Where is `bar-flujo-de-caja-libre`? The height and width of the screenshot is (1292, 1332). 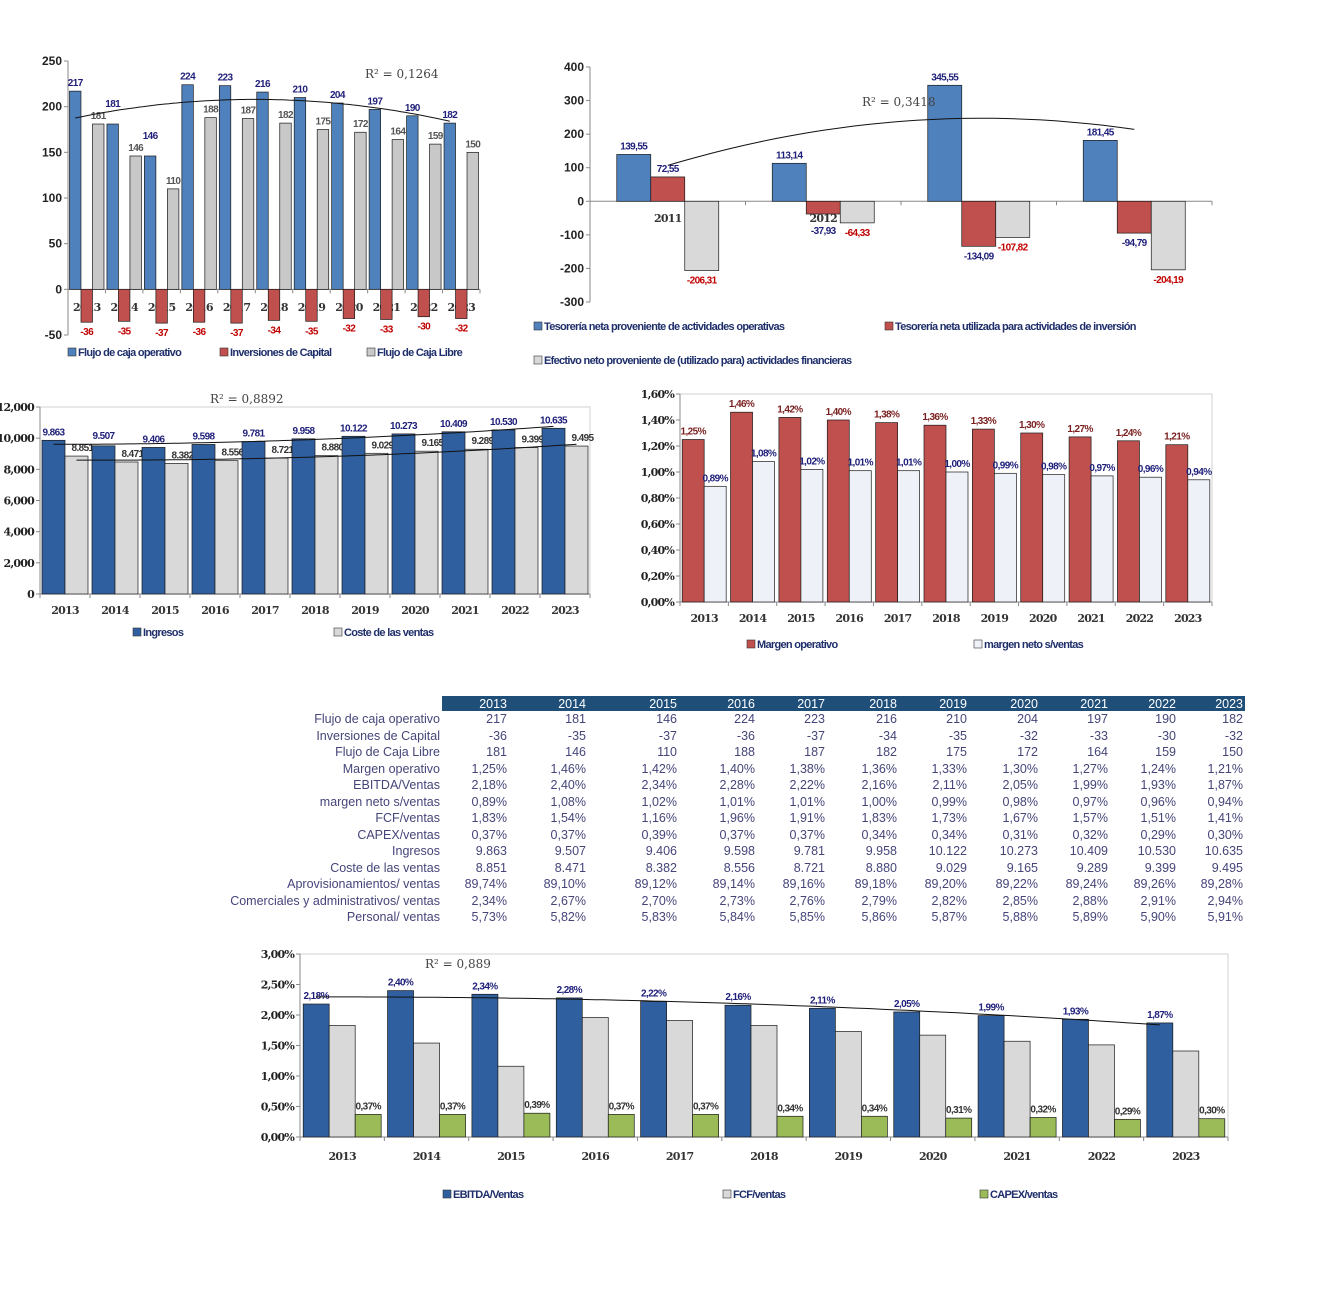
bar-flujo-de-caja-libre is located at coordinates (98, 206).